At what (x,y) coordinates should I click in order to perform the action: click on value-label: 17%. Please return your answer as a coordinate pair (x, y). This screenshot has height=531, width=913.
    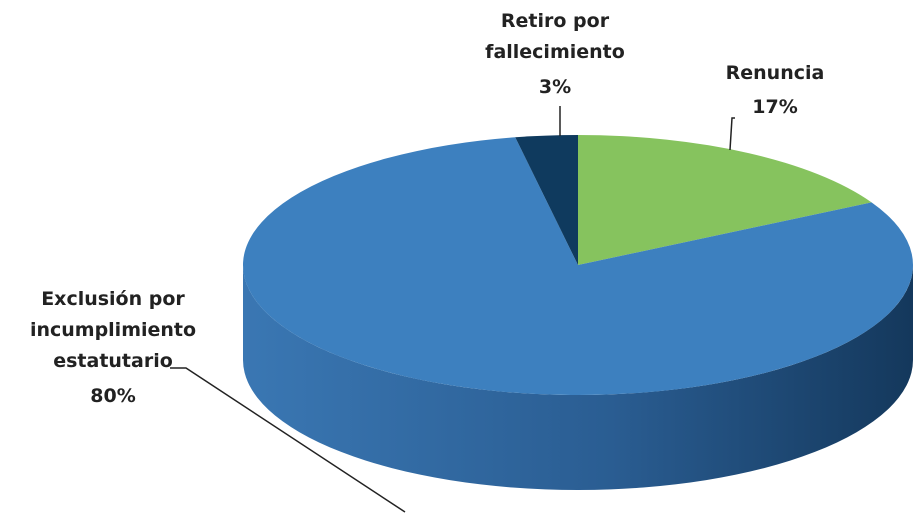
    Looking at the image, I should click on (775, 107).